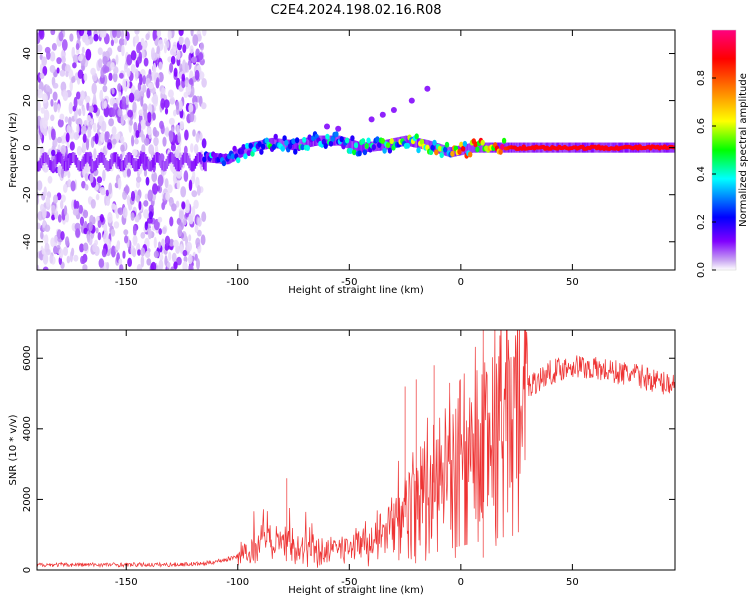 Image resolution: width=750 pixels, height=600 pixels. What do you see at coordinates (27, 499) in the screenshot?
I see `y-tick-label: 2000` at bounding box center [27, 499].